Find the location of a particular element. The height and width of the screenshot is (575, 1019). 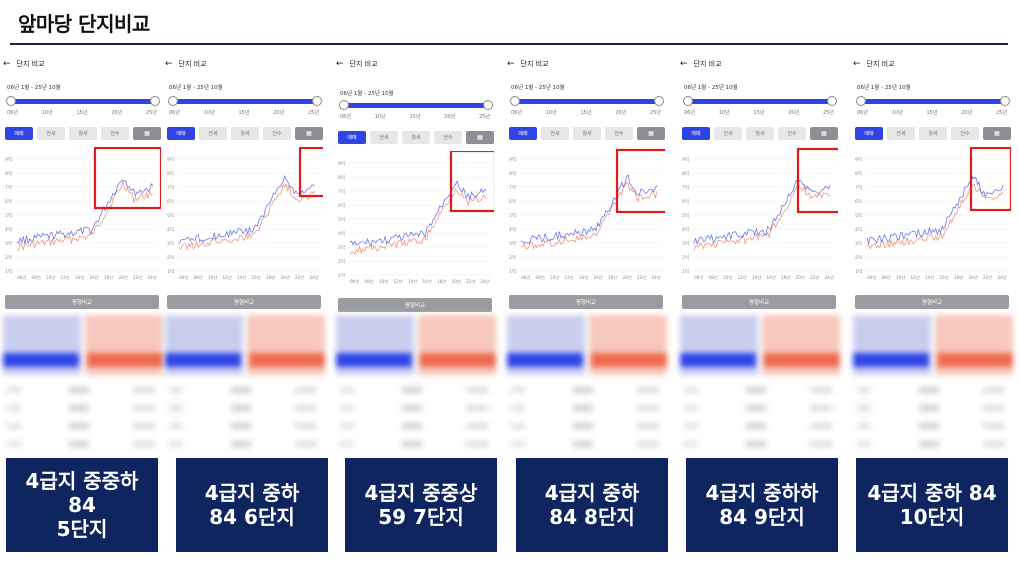

x-tick-label: 20년 is located at coordinates (627, 277).